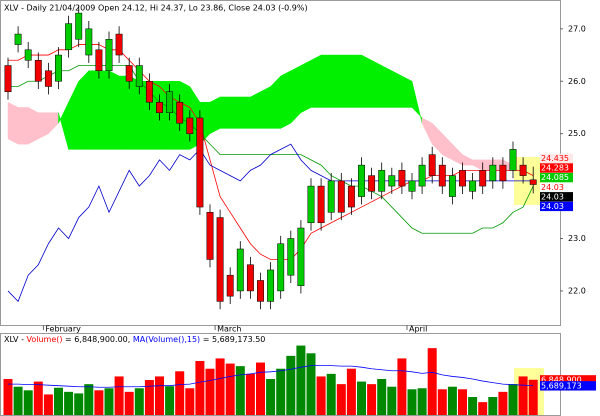 The width and height of the screenshot is (600, 416). Describe the element at coordinates (555, 168) in the screenshot. I see `price-tag-label: 24.283` at that location.